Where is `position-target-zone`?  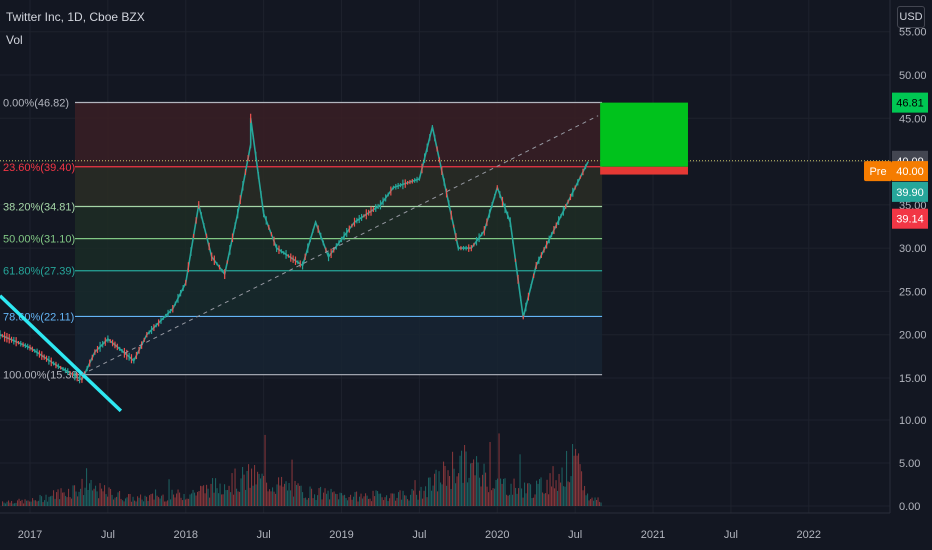
position-target-zone is located at coordinates (644, 134).